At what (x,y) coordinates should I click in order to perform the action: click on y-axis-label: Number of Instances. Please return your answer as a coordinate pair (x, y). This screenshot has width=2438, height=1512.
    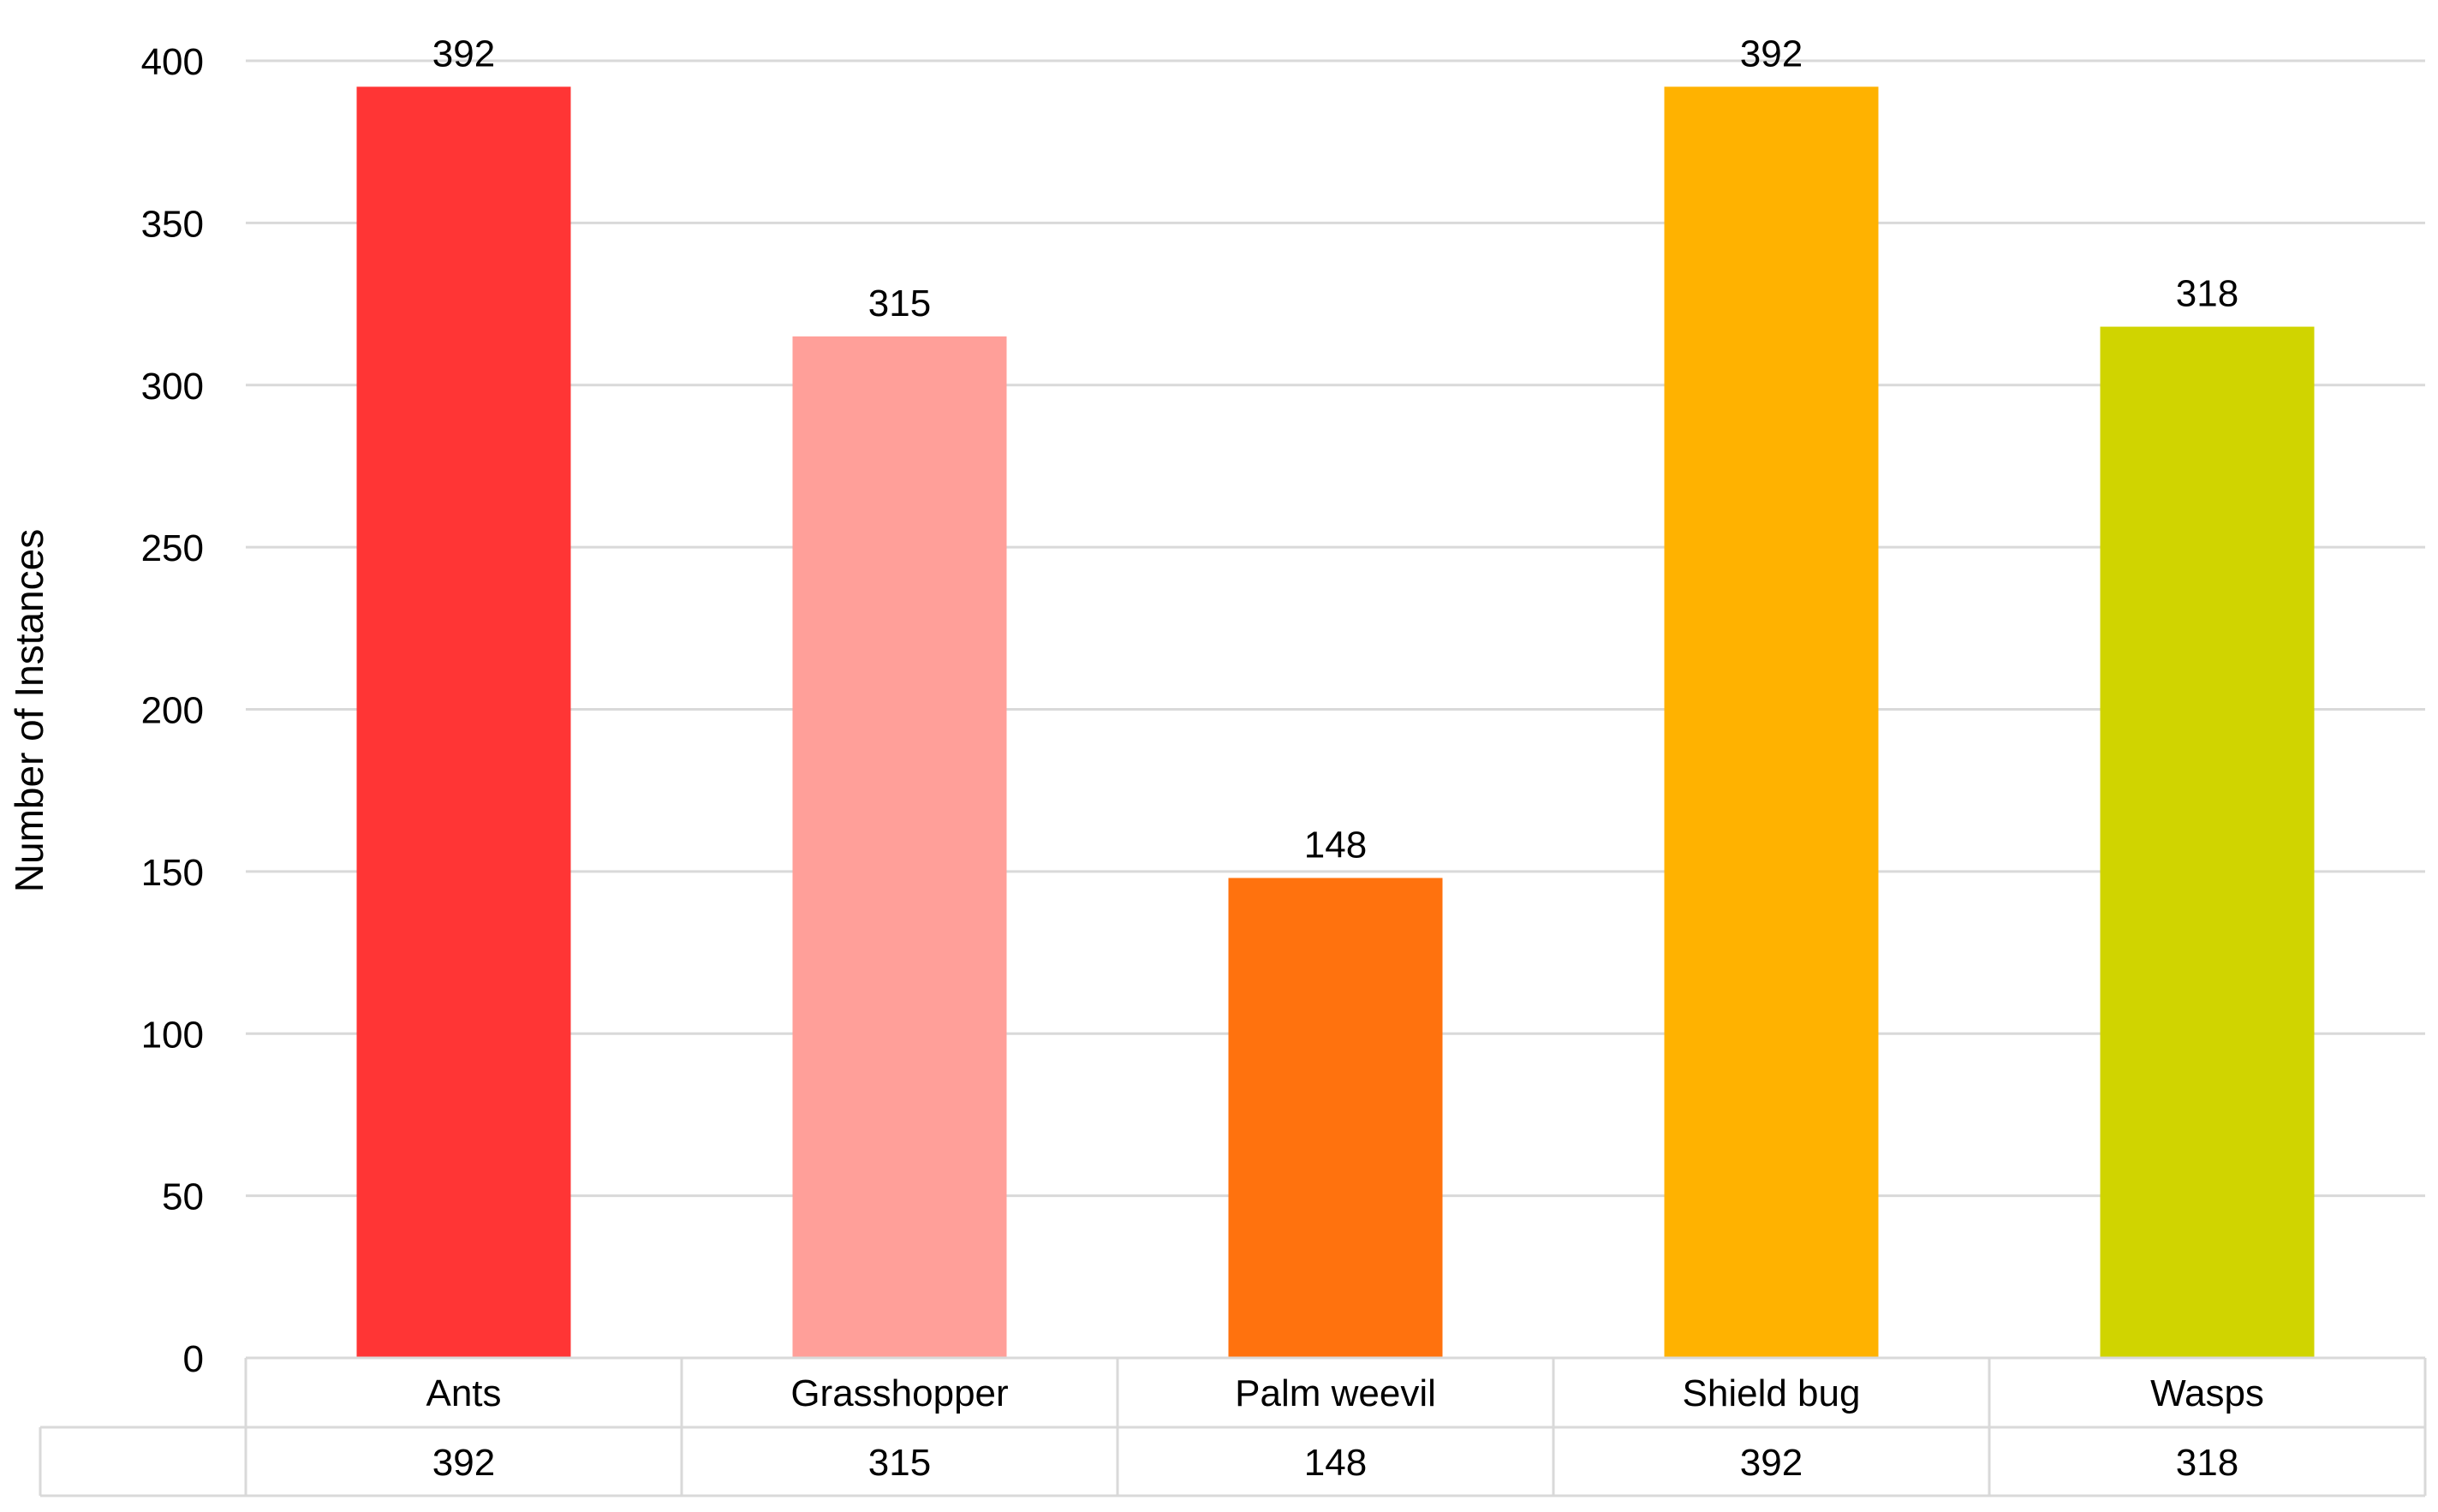
    Looking at the image, I should click on (29, 710).